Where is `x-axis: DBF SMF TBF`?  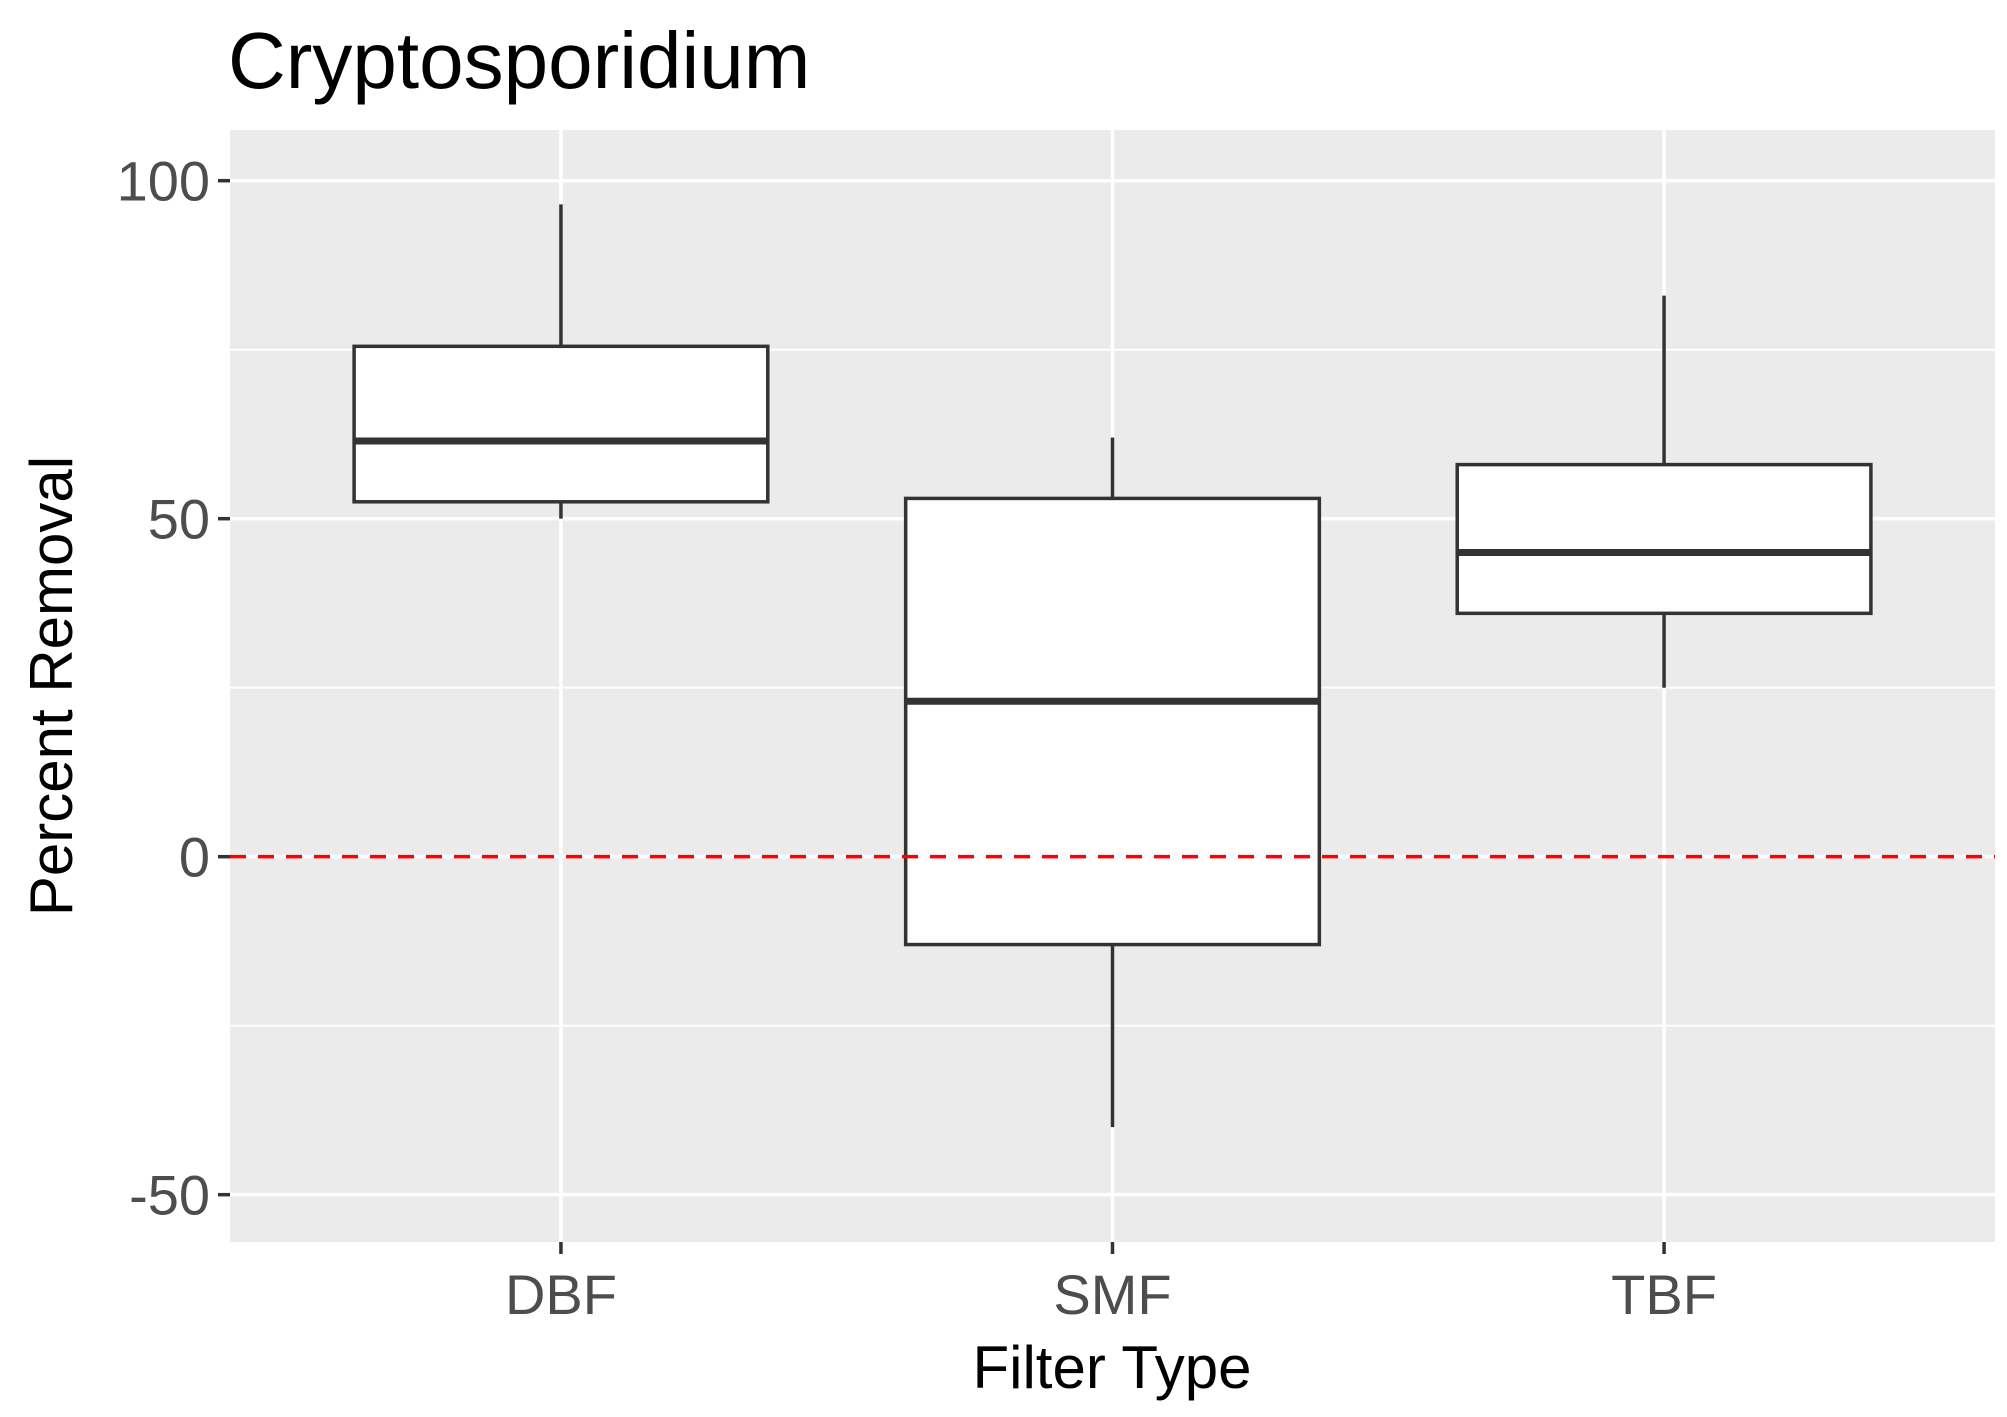 x-axis: DBF SMF TBF is located at coordinates (1111, 1284).